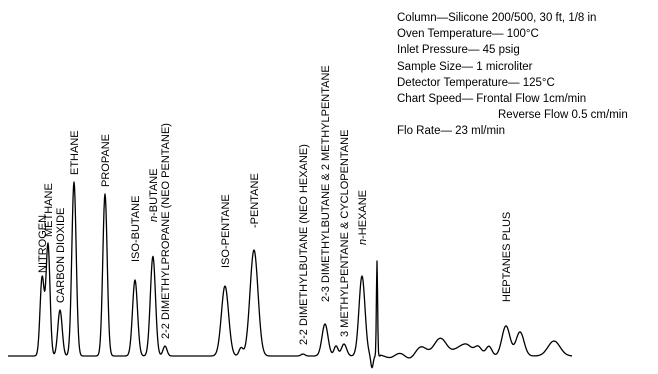  Describe the element at coordinates (226, 231) in the screenshot. I see `peak-label-9: ISO-PENTANE` at that location.